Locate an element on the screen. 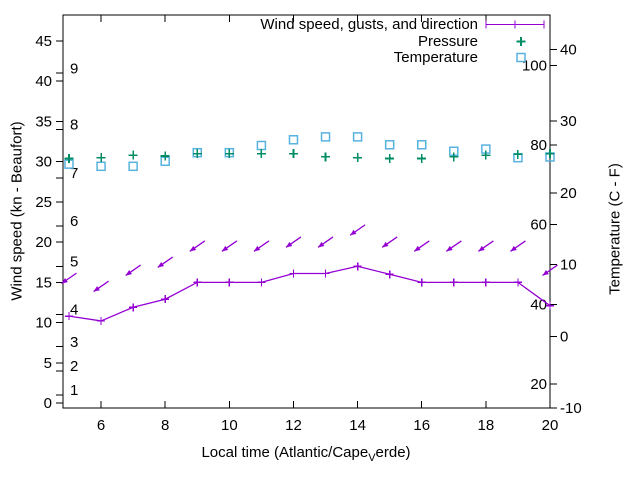 The width and height of the screenshot is (640, 480). tick-label: 7 is located at coordinates (74, 173).